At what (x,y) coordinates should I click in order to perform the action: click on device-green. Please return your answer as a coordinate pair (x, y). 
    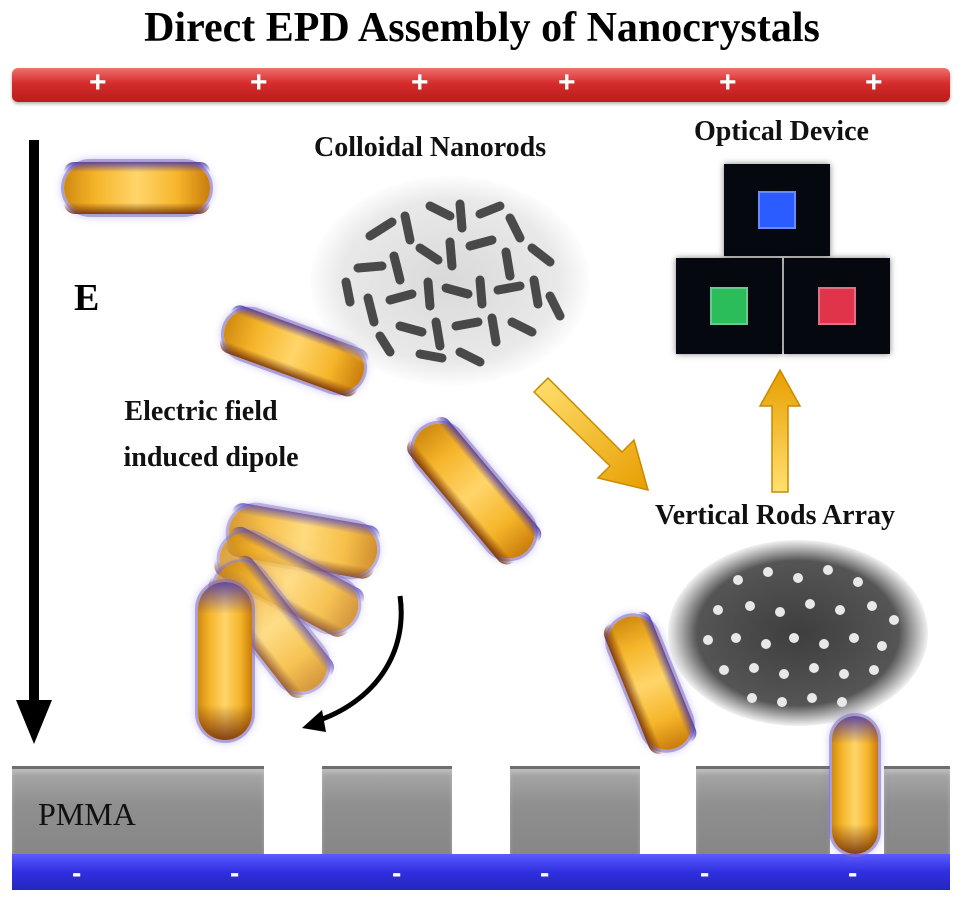
    Looking at the image, I should click on (729, 306).